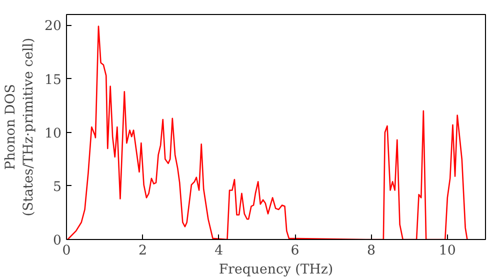 The height and width of the screenshot is (280, 500). What do you see at coordinates (219, 251) in the screenshot?
I see `x-tick-label: 4` at bounding box center [219, 251].